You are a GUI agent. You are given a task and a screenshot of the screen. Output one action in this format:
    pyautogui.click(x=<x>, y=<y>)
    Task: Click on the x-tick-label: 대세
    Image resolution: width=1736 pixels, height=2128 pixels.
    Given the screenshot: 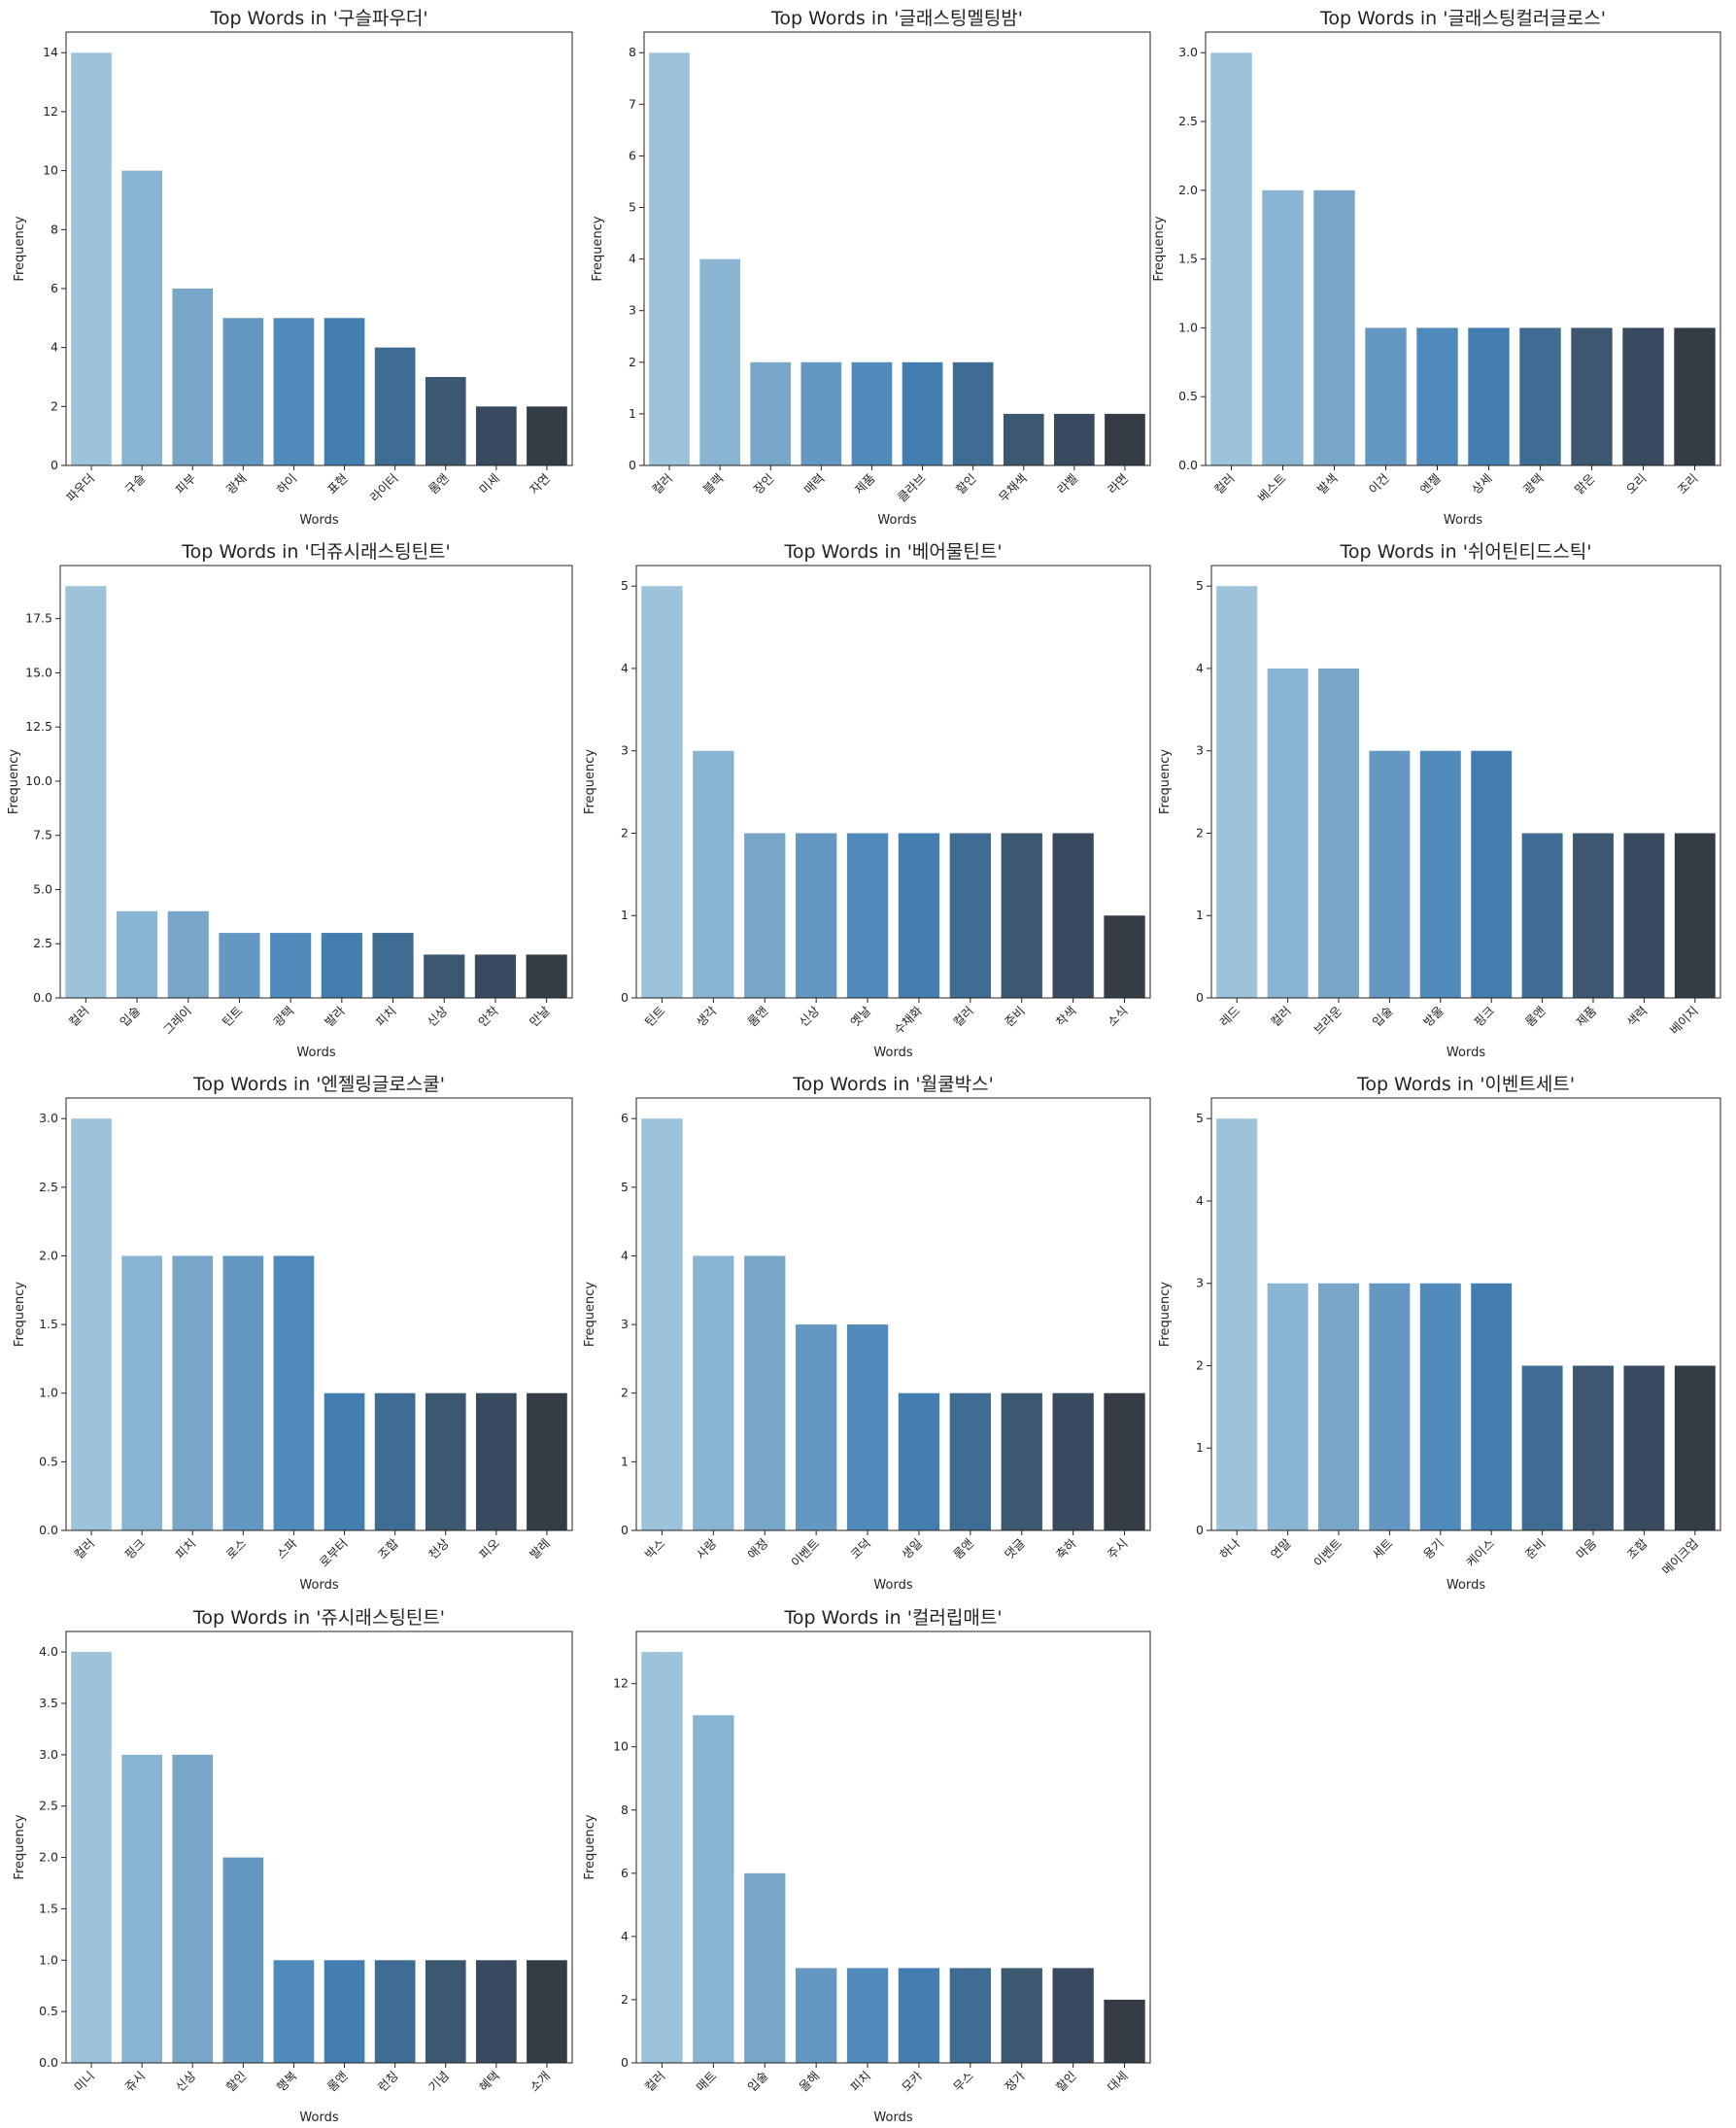 What is the action you would take?
    pyautogui.click(x=1118, y=2082)
    